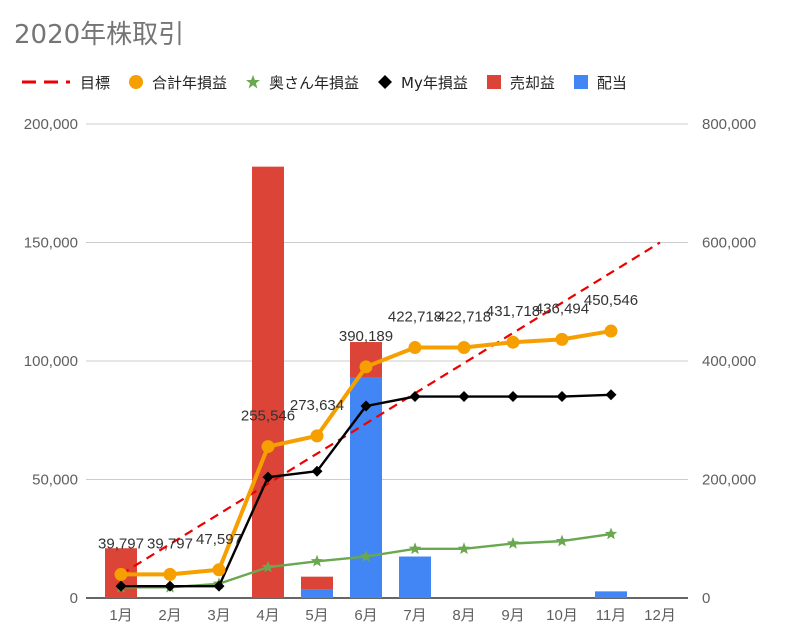 This screenshot has height=638, width=793. What do you see at coordinates (580, 82) in the screenshot?
I see `square-blue-icon` at bounding box center [580, 82].